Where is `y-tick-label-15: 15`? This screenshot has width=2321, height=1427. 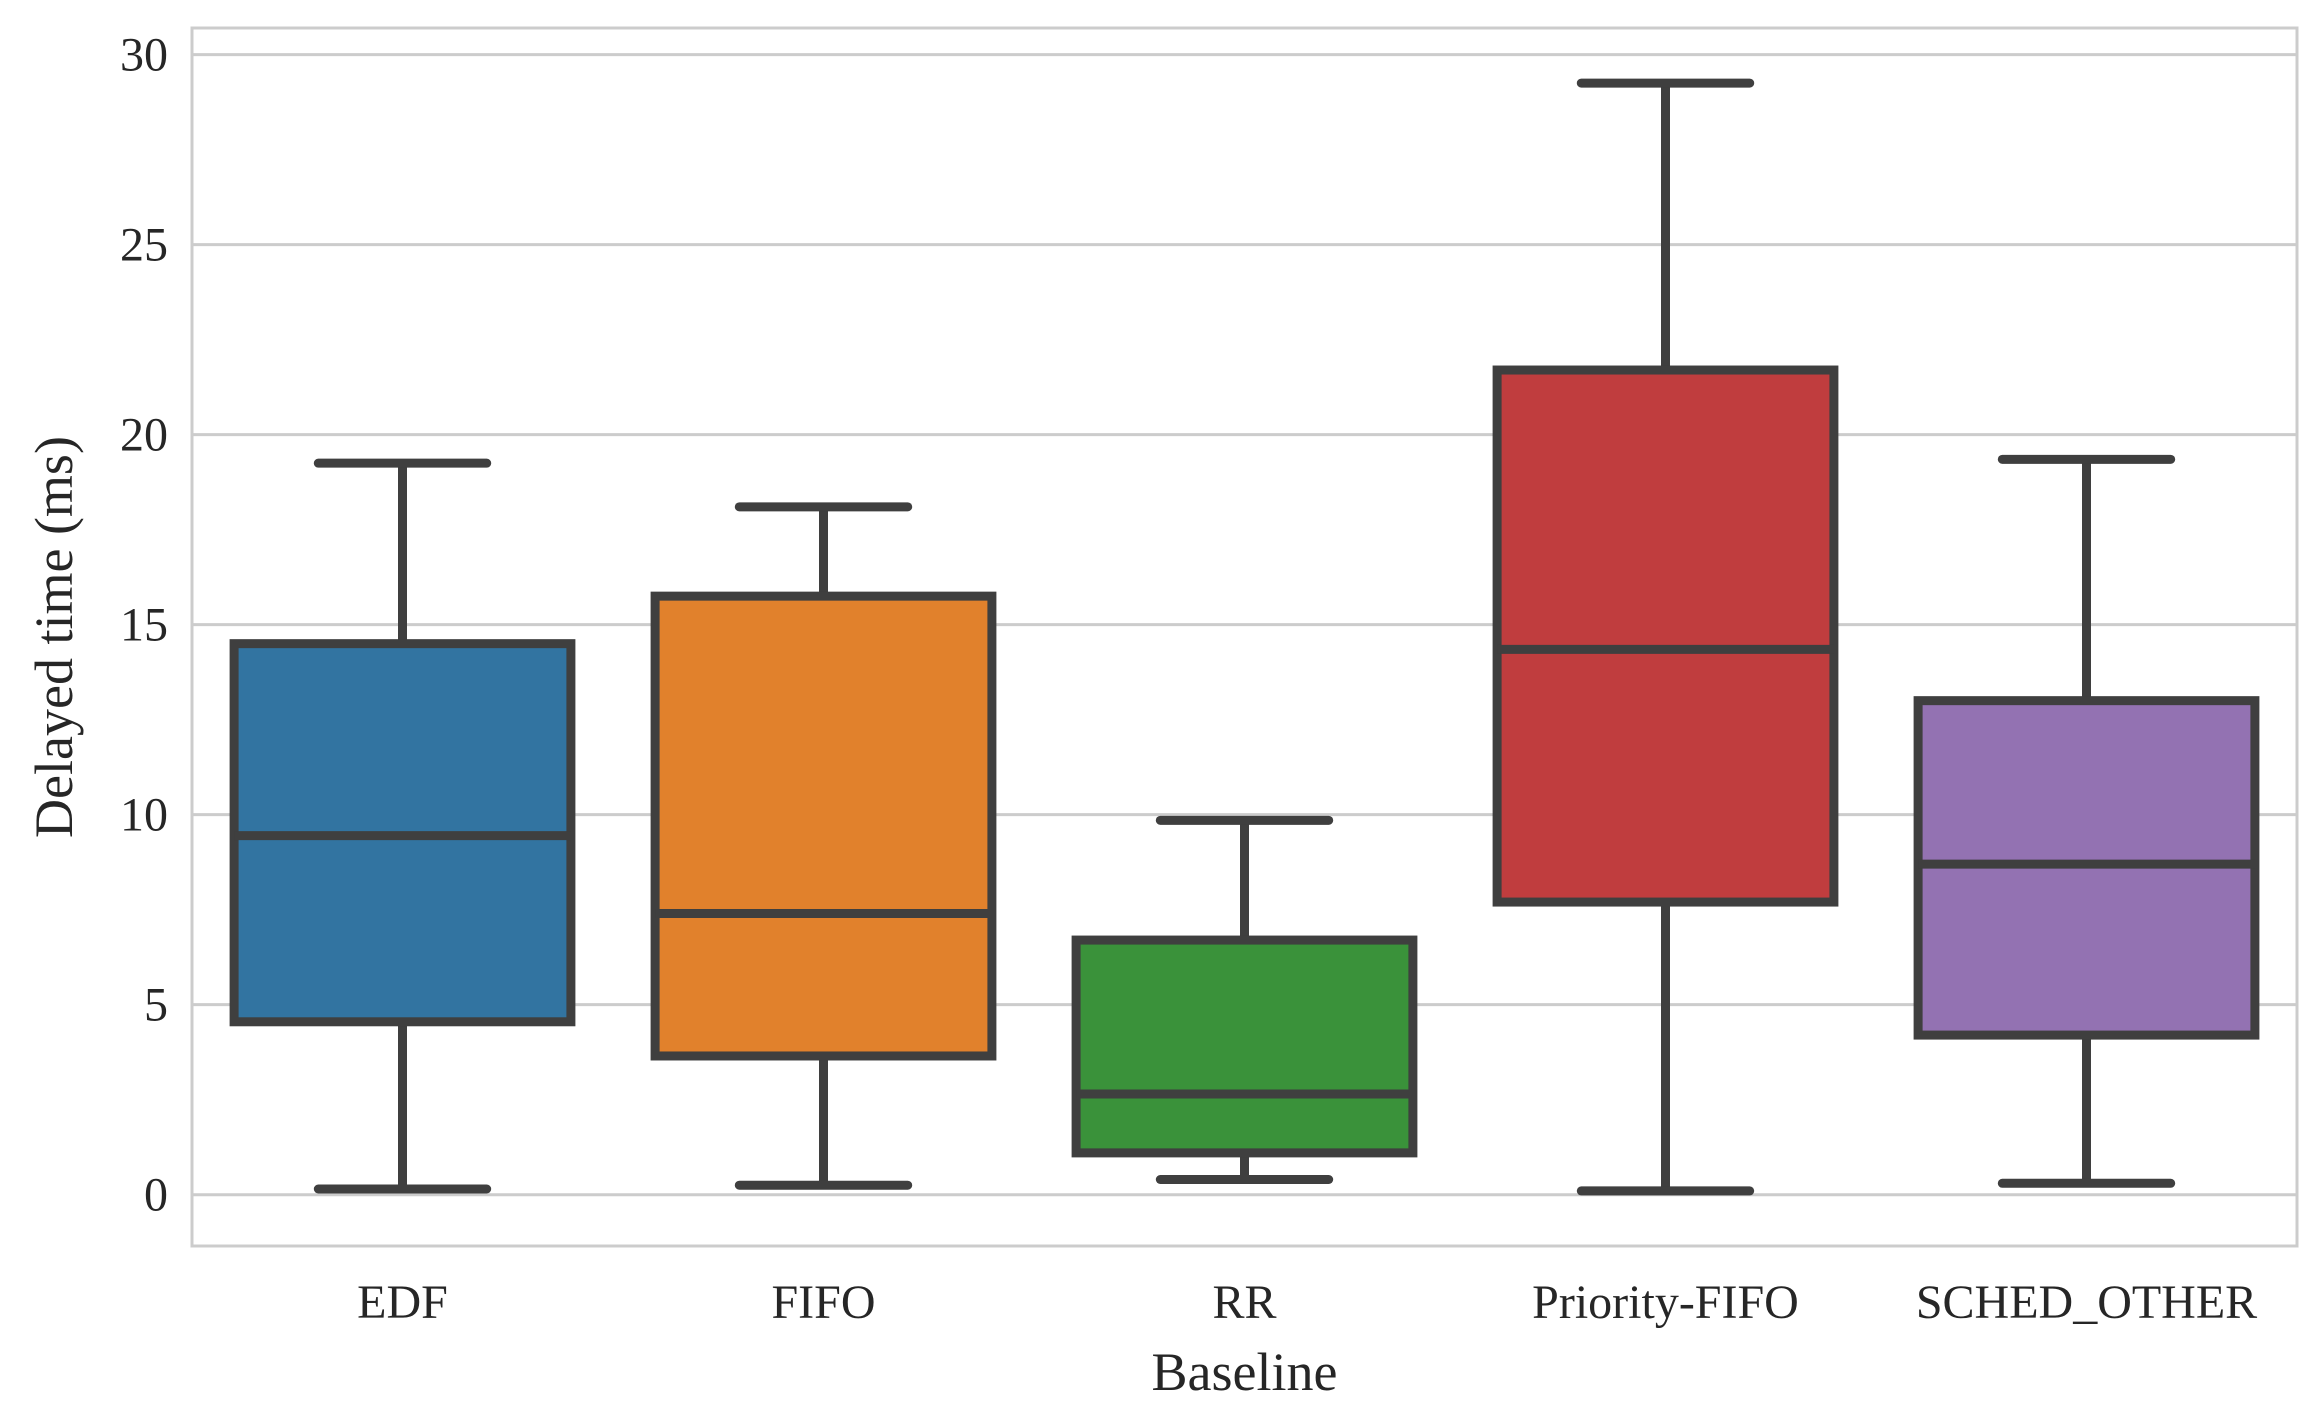
y-tick-label-15: 15 is located at coordinates (144, 625).